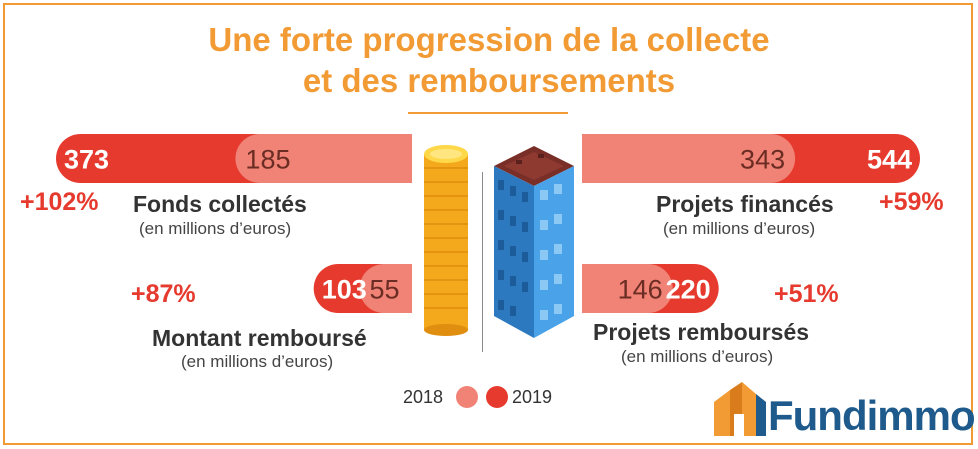  What do you see at coordinates (488, 113) in the screenshot?
I see `title-divider` at bounding box center [488, 113].